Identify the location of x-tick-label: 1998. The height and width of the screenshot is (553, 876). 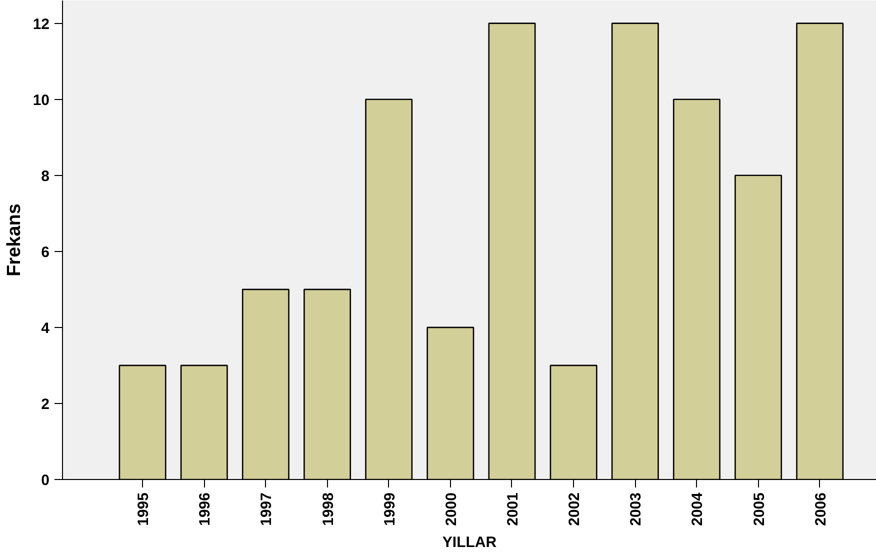
(328, 509).